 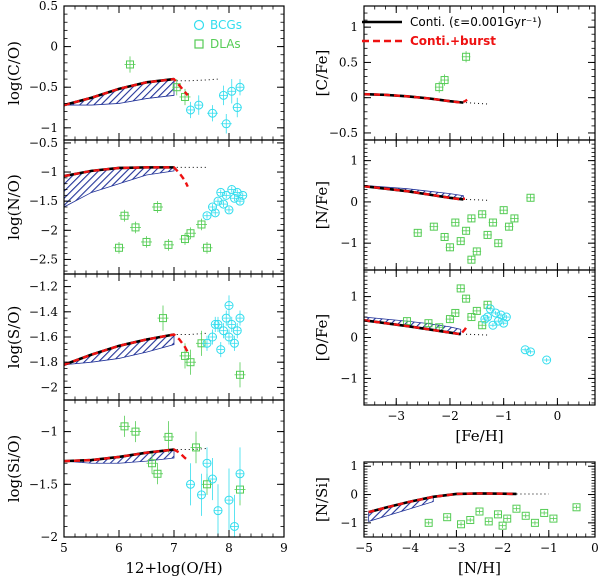 I want to click on y-tick-label: 1, so click(x=354, y=161).